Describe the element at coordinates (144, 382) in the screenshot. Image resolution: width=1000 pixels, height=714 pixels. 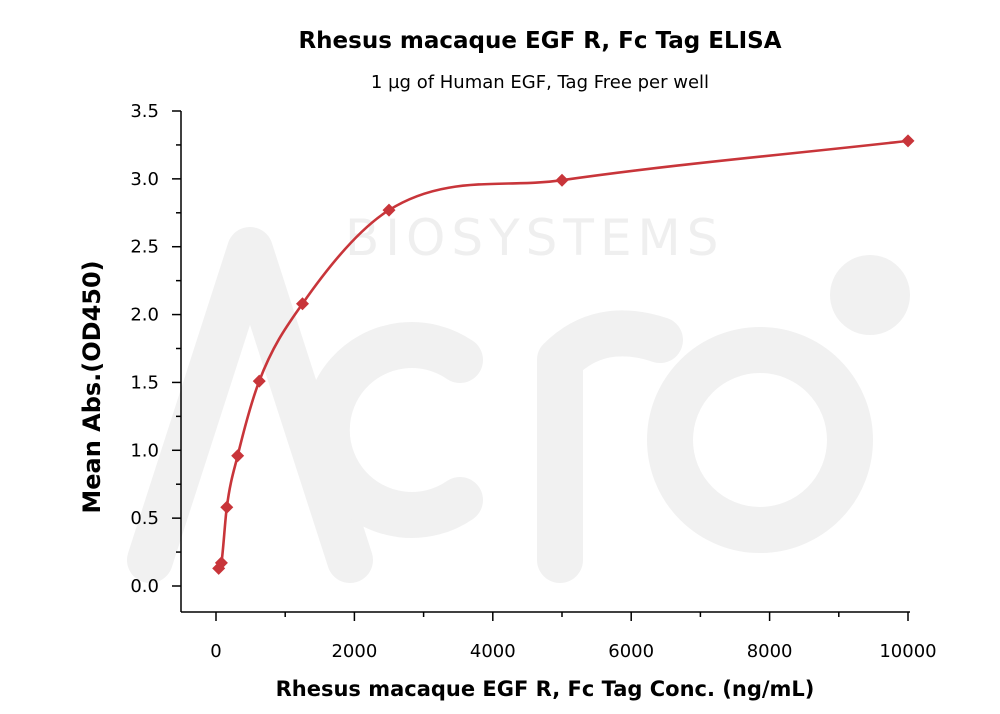
I see `y-tick-label: 1.5` at that location.